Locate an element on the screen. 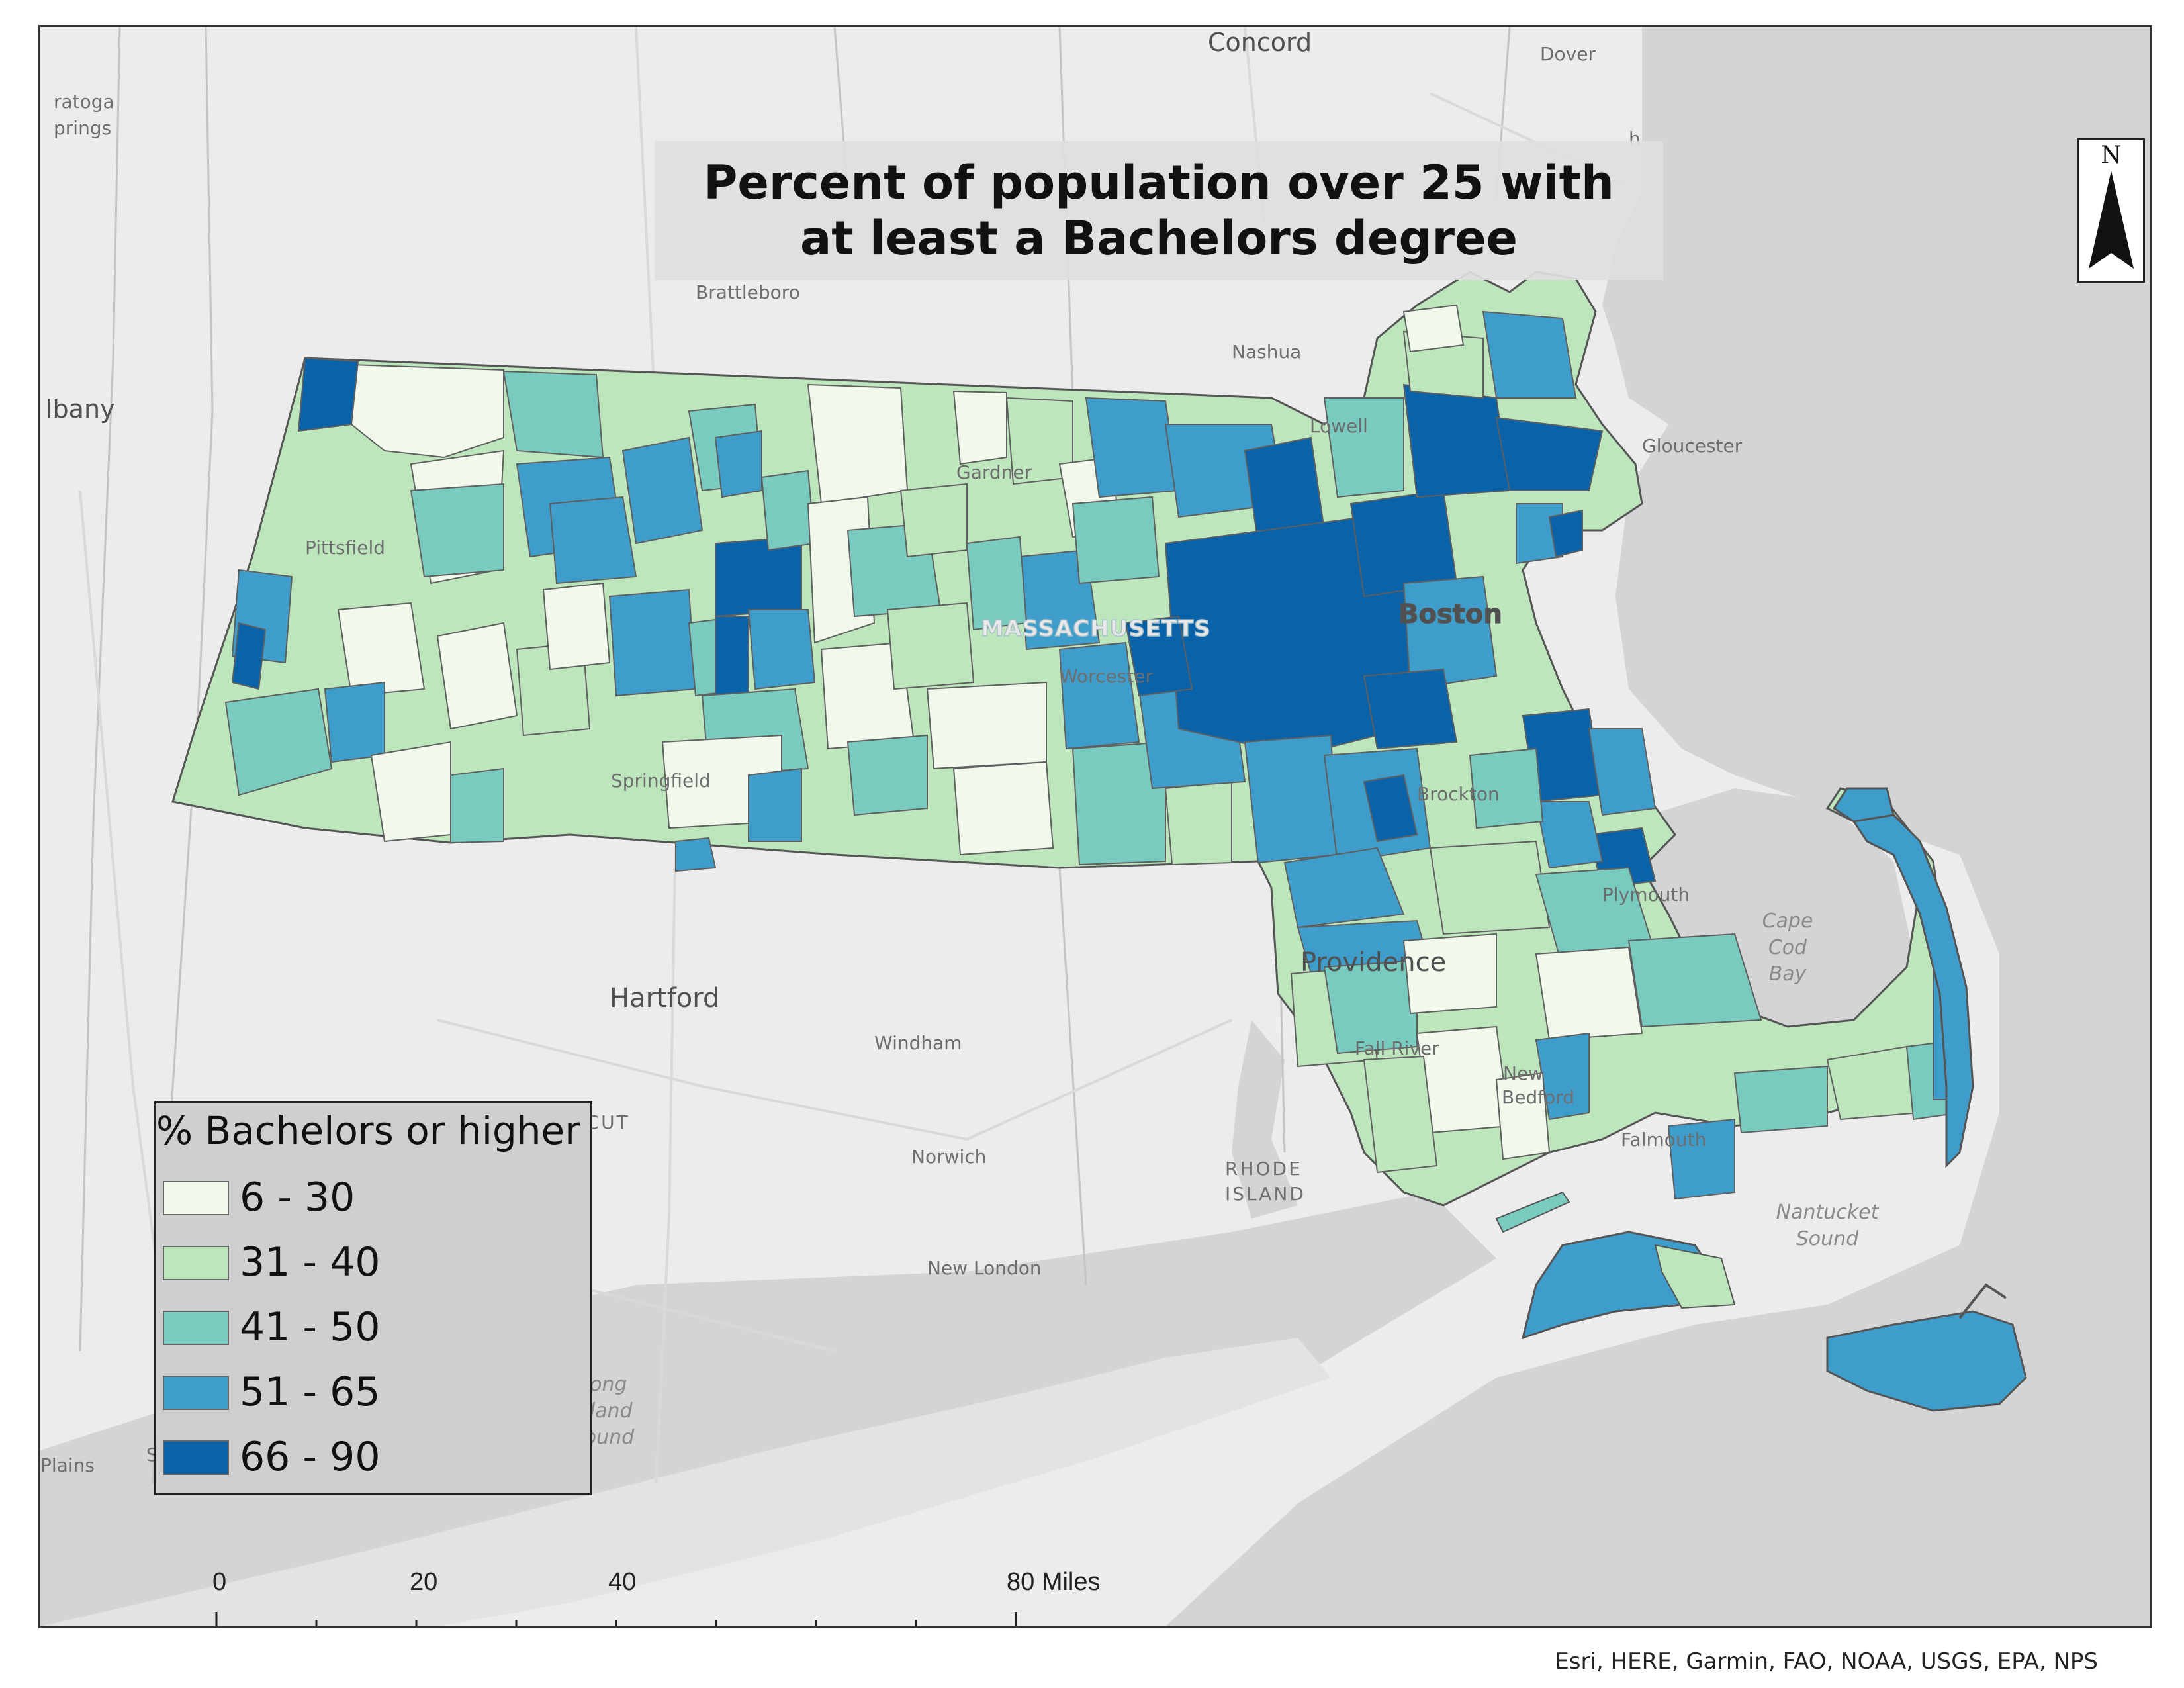 This screenshot has height=1688, width=2184. place-label-pittsfield: Pittsfield is located at coordinates (345, 548).